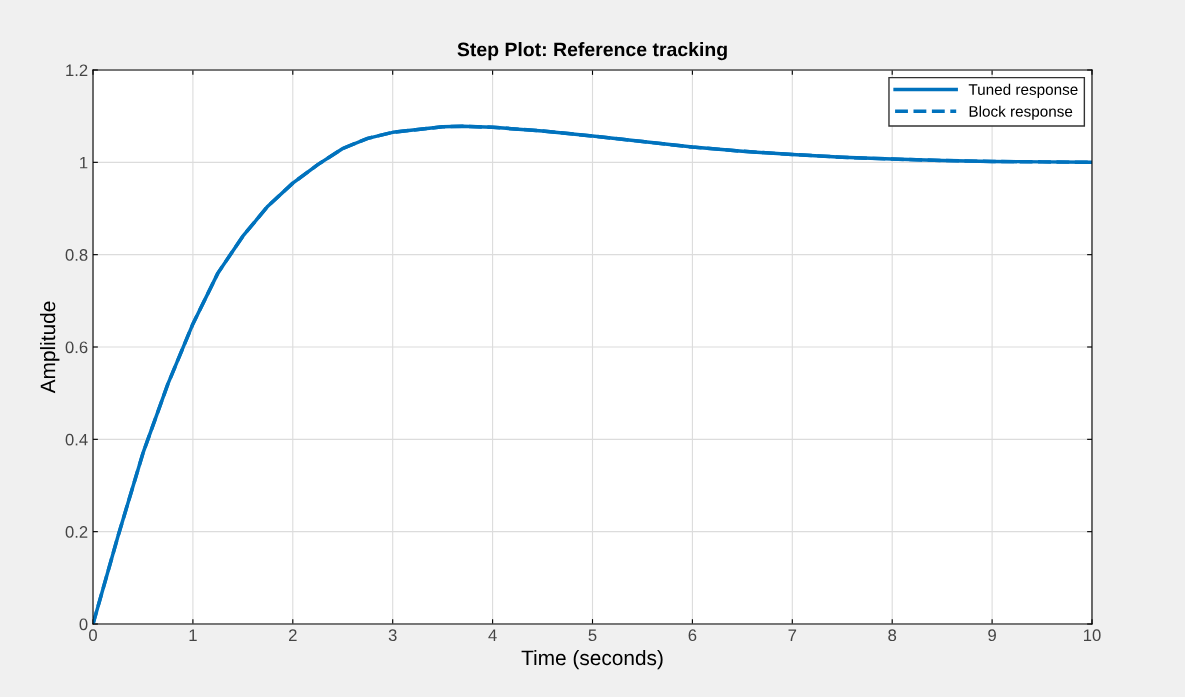 Image resolution: width=1185 pixels, height=697 pixels. What do you see at coordinates (1021, 112) in the screenshot?
I see `legend-label: Block response` at bounding box center [1021, 112].